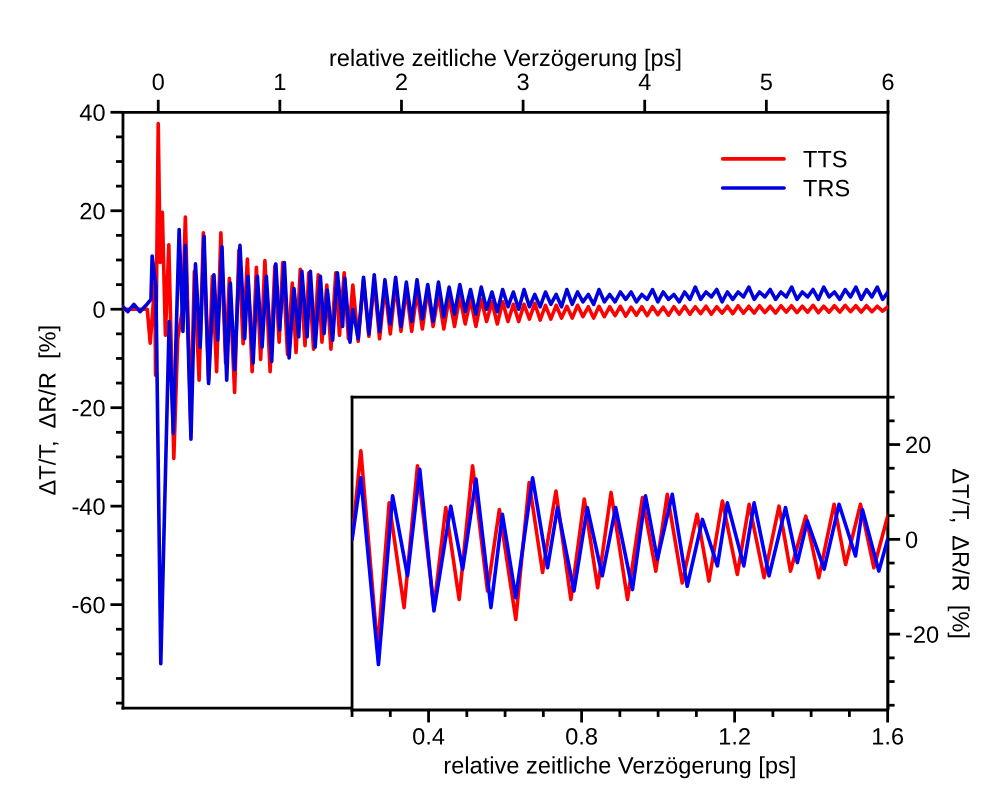  Describe the element at coordinates (88, 605) in the screenshot. I see `y-tick-label: -60` at that location.